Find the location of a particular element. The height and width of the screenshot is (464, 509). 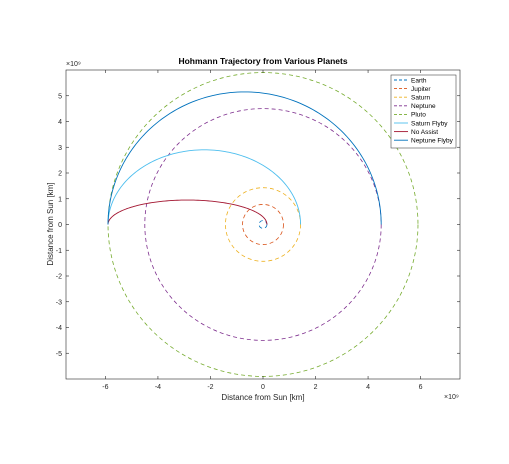

orbit-jupiter is located at coordinates (263, 224).